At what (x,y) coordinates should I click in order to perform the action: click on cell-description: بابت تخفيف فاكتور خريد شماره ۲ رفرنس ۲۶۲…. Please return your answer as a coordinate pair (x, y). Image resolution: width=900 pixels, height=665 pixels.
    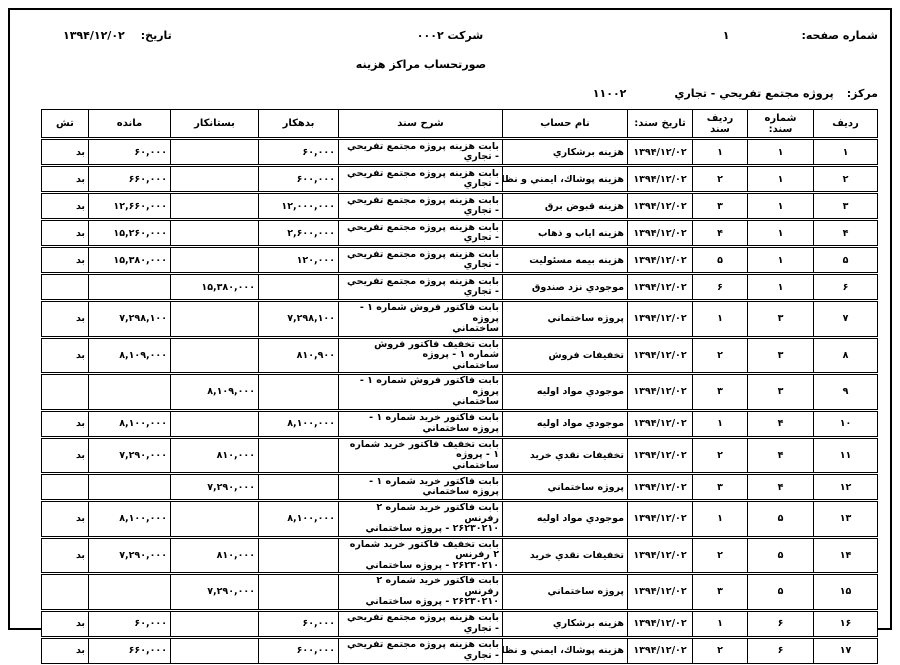
    Looking at the image, I should click on (420, 555).